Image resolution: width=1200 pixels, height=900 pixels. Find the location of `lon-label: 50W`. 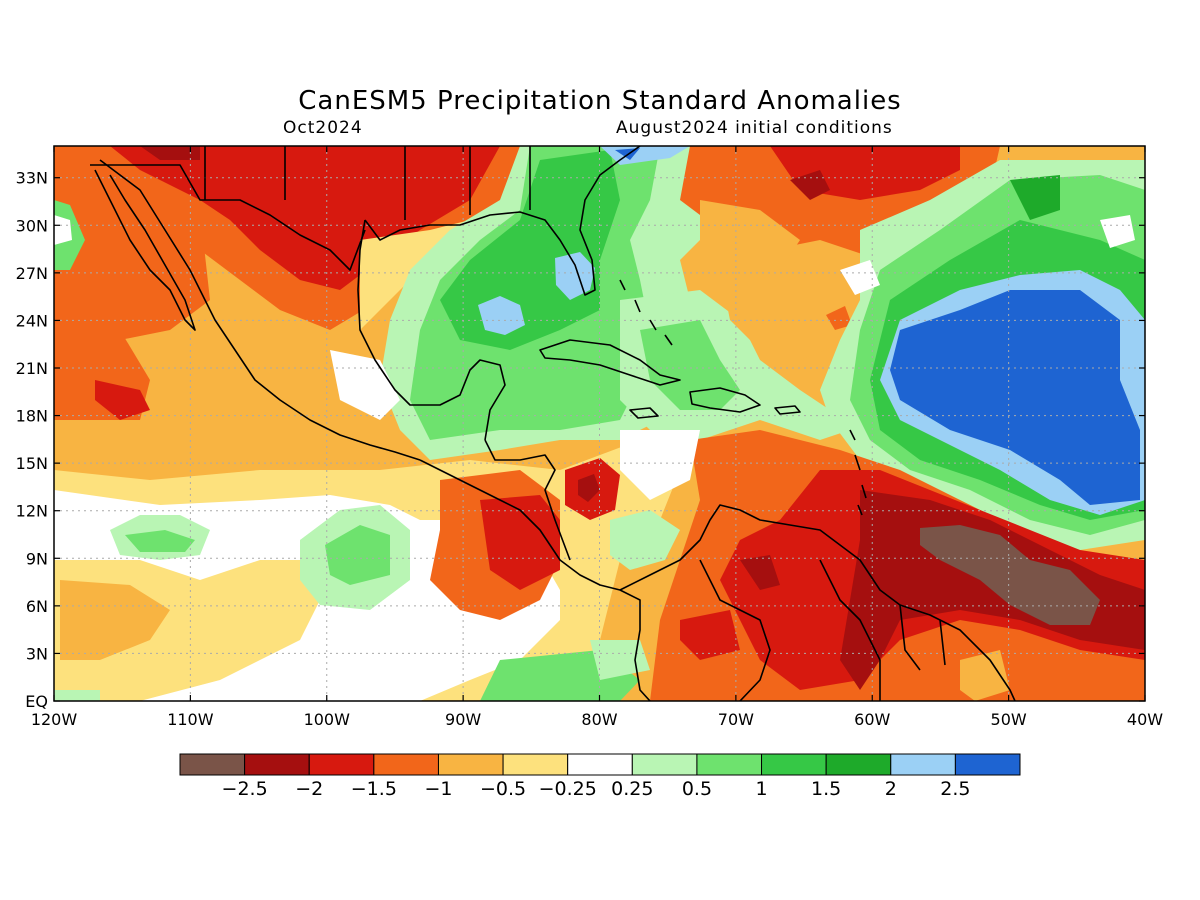

lon-label: 50W is located at coordinates (1009, 719).